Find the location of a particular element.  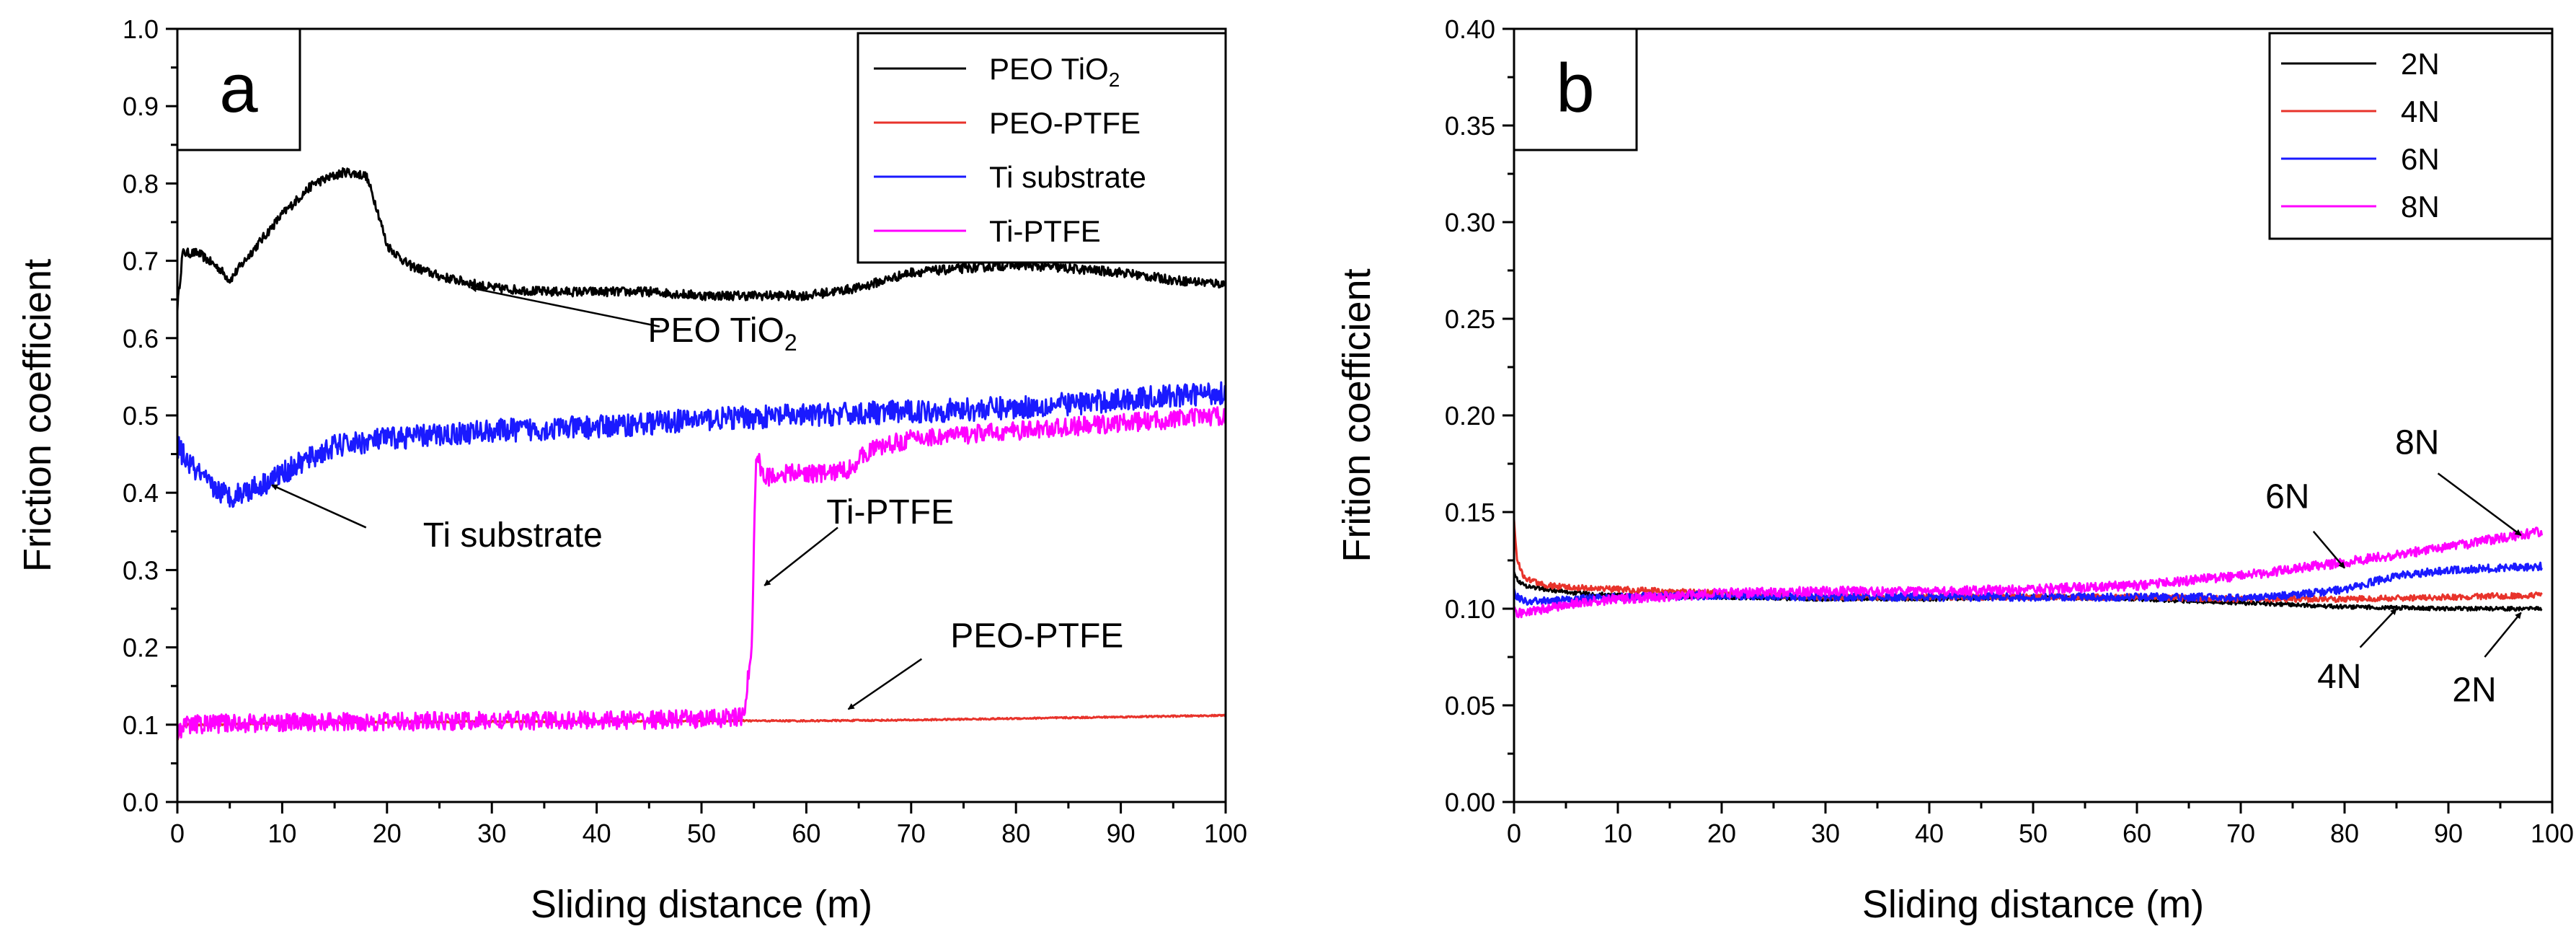

series-line-4n is located at coordinates (2028, 561).